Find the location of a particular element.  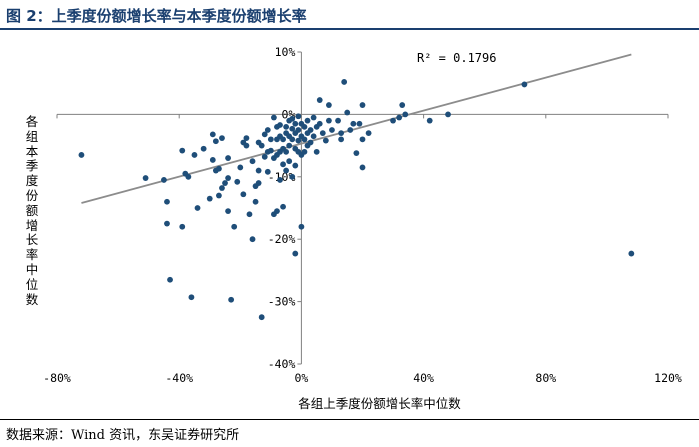

source-note: 数据来源：Wind 资讯，东吴证券研究所 is located at coordinates (123, 435).